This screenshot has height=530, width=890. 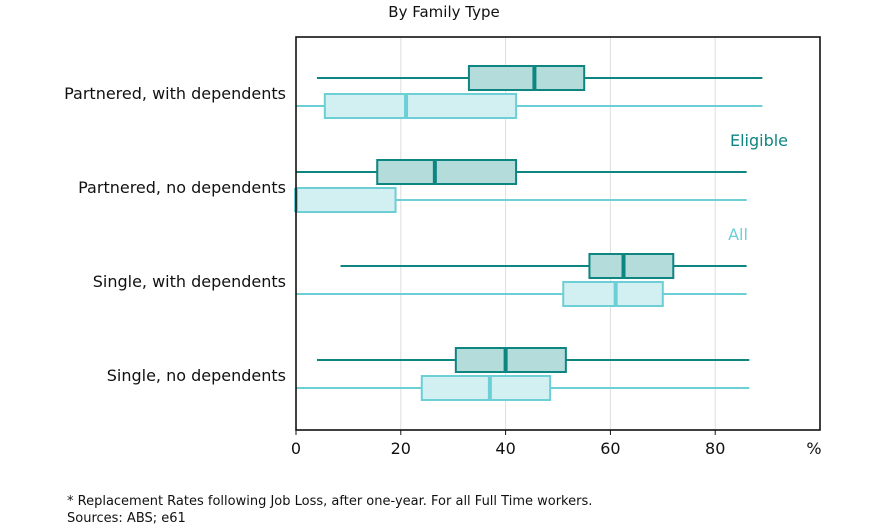 I want to click on x-tick-label-60: 60, so click(x=610, y=448).